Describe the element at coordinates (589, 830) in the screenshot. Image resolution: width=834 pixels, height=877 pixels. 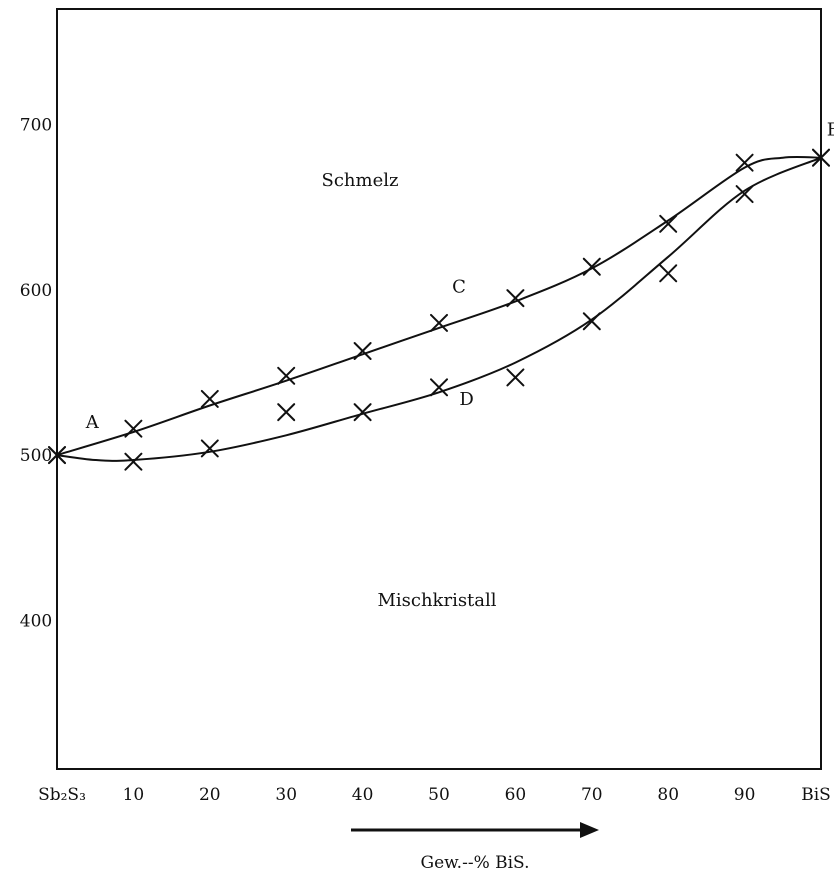
I see `arrow-head` at that location.